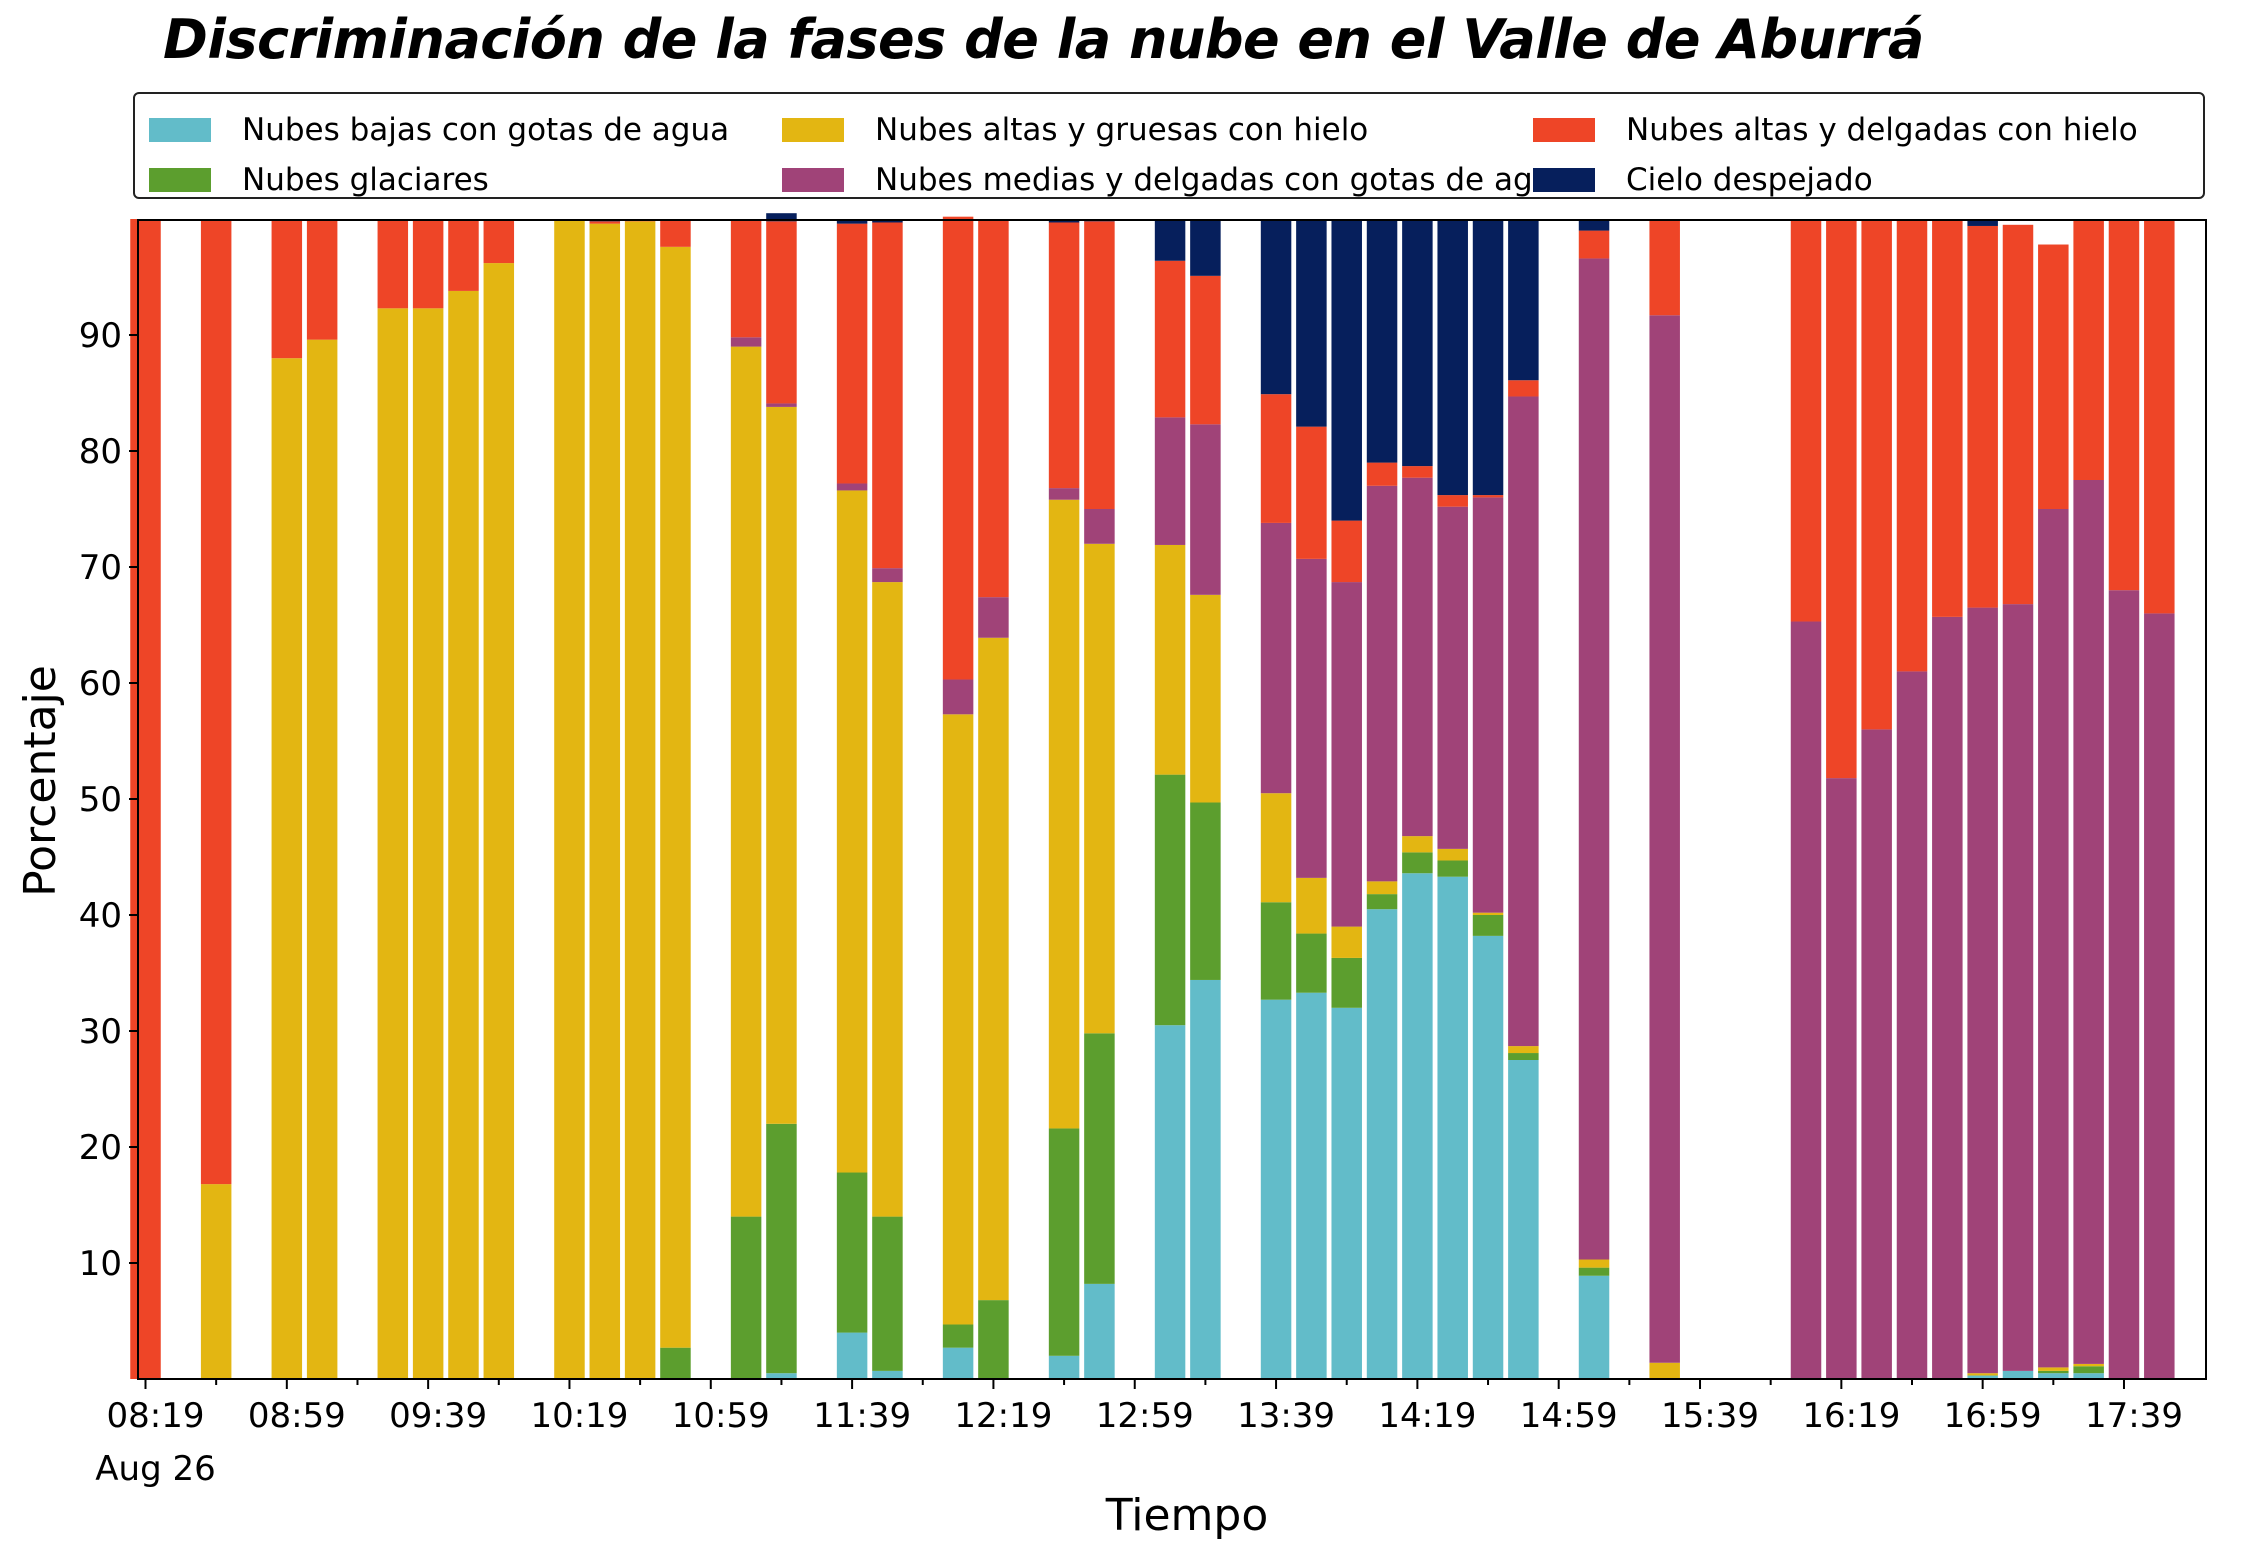 The height and width of the screenshot is (1559, 2244). I want to click on y-tick-label: 90, so click(100, 336).